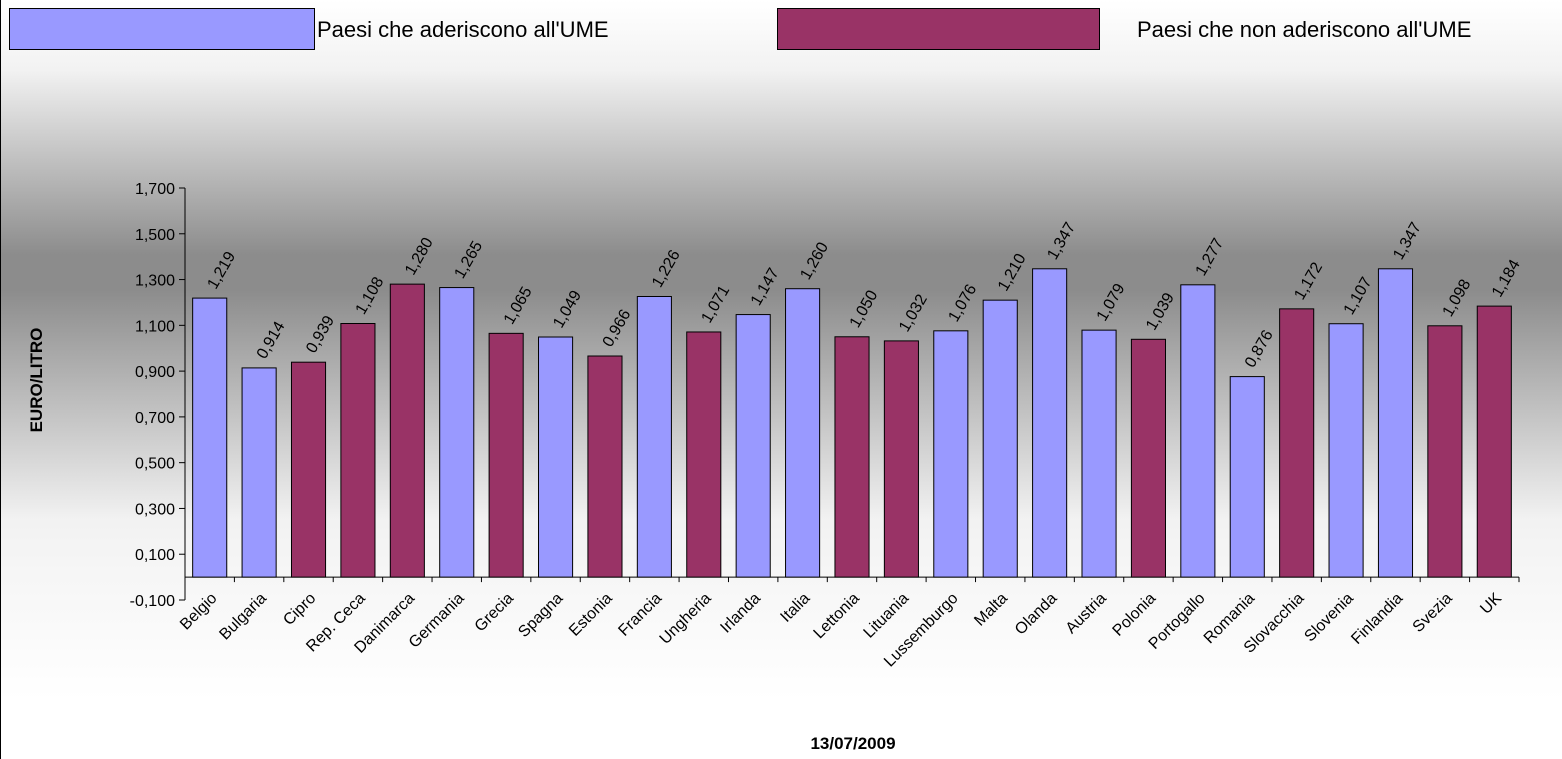 Image resolution: width=1562 pixels, height=759 pixels. Describe the element at coordinates (852, 579) in the screenshot. I see `x-axis` at that location.